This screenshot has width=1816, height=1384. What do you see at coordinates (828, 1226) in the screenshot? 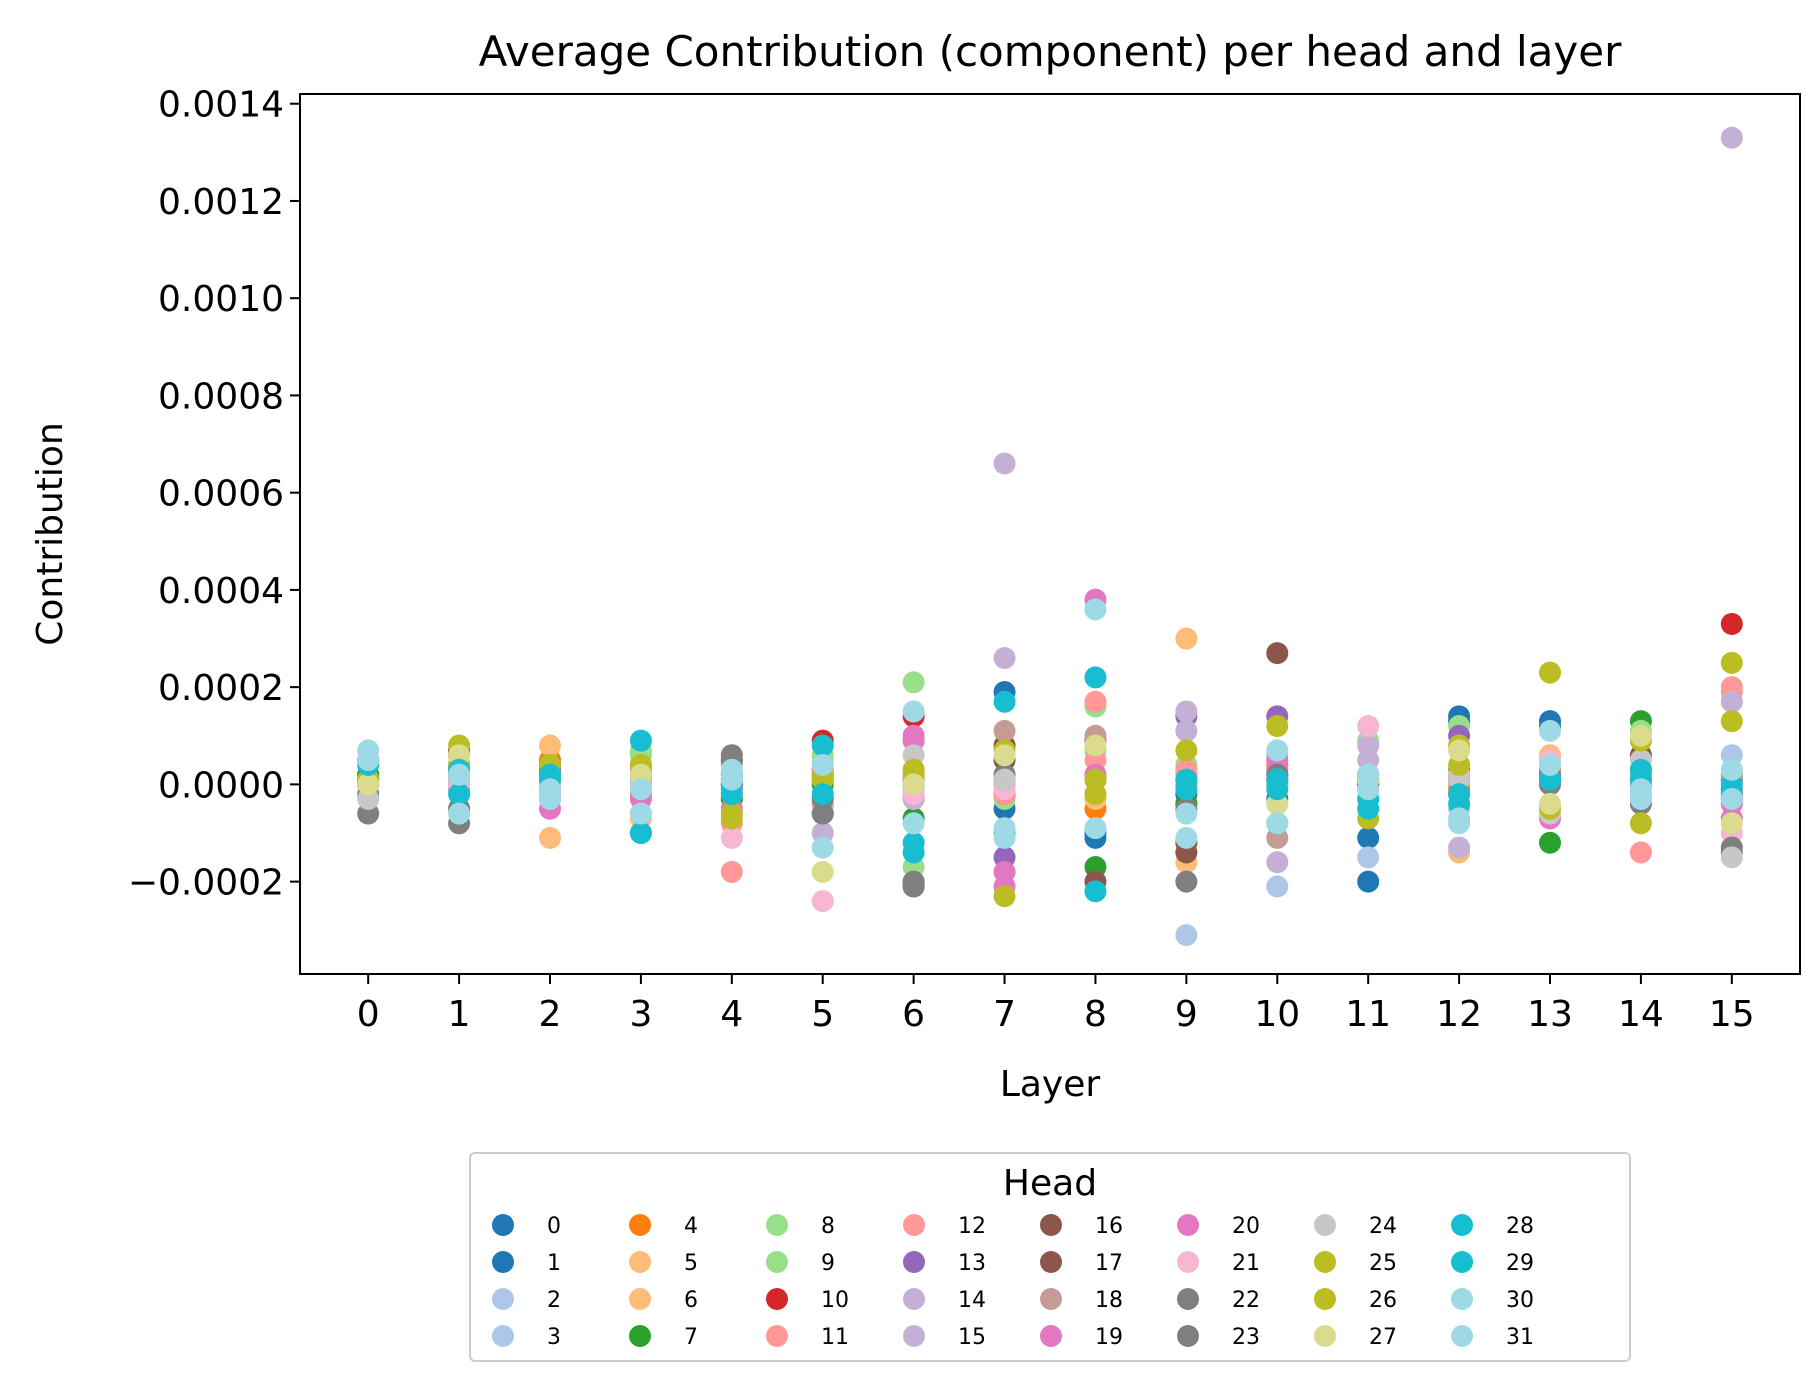
I see `legend-label: 8` at bounding box center [828, 1226].